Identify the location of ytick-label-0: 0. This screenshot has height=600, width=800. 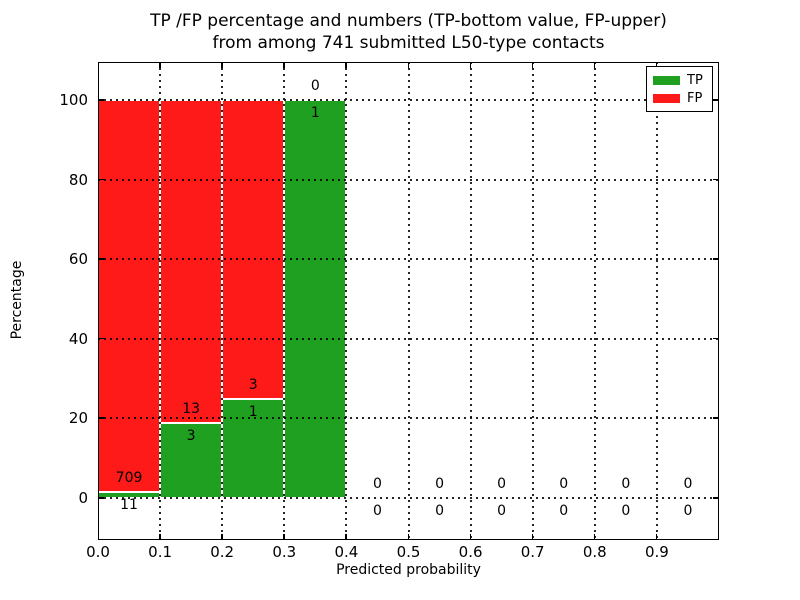
(83, 498).